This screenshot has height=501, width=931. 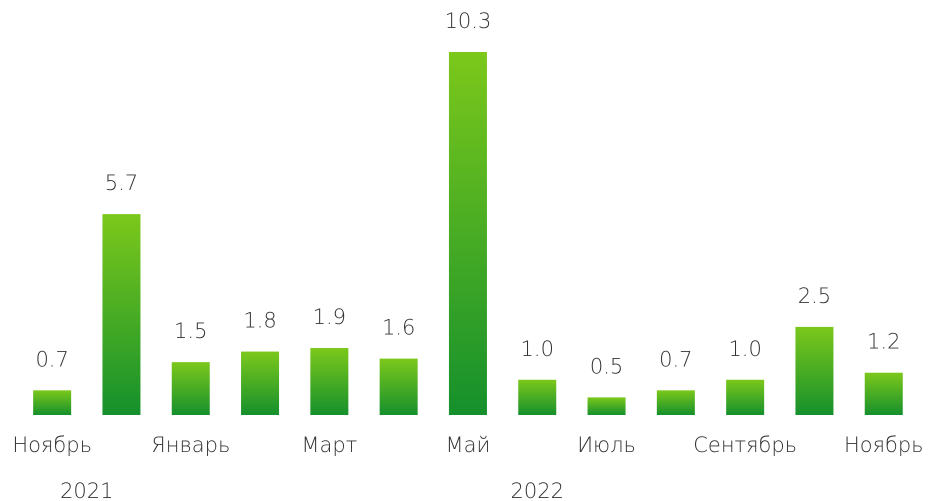 What do you see at coordinates (745, 445) in the screenshot?
I see `x-tick-label: Сентябрь` at bounding box center [745, 445].